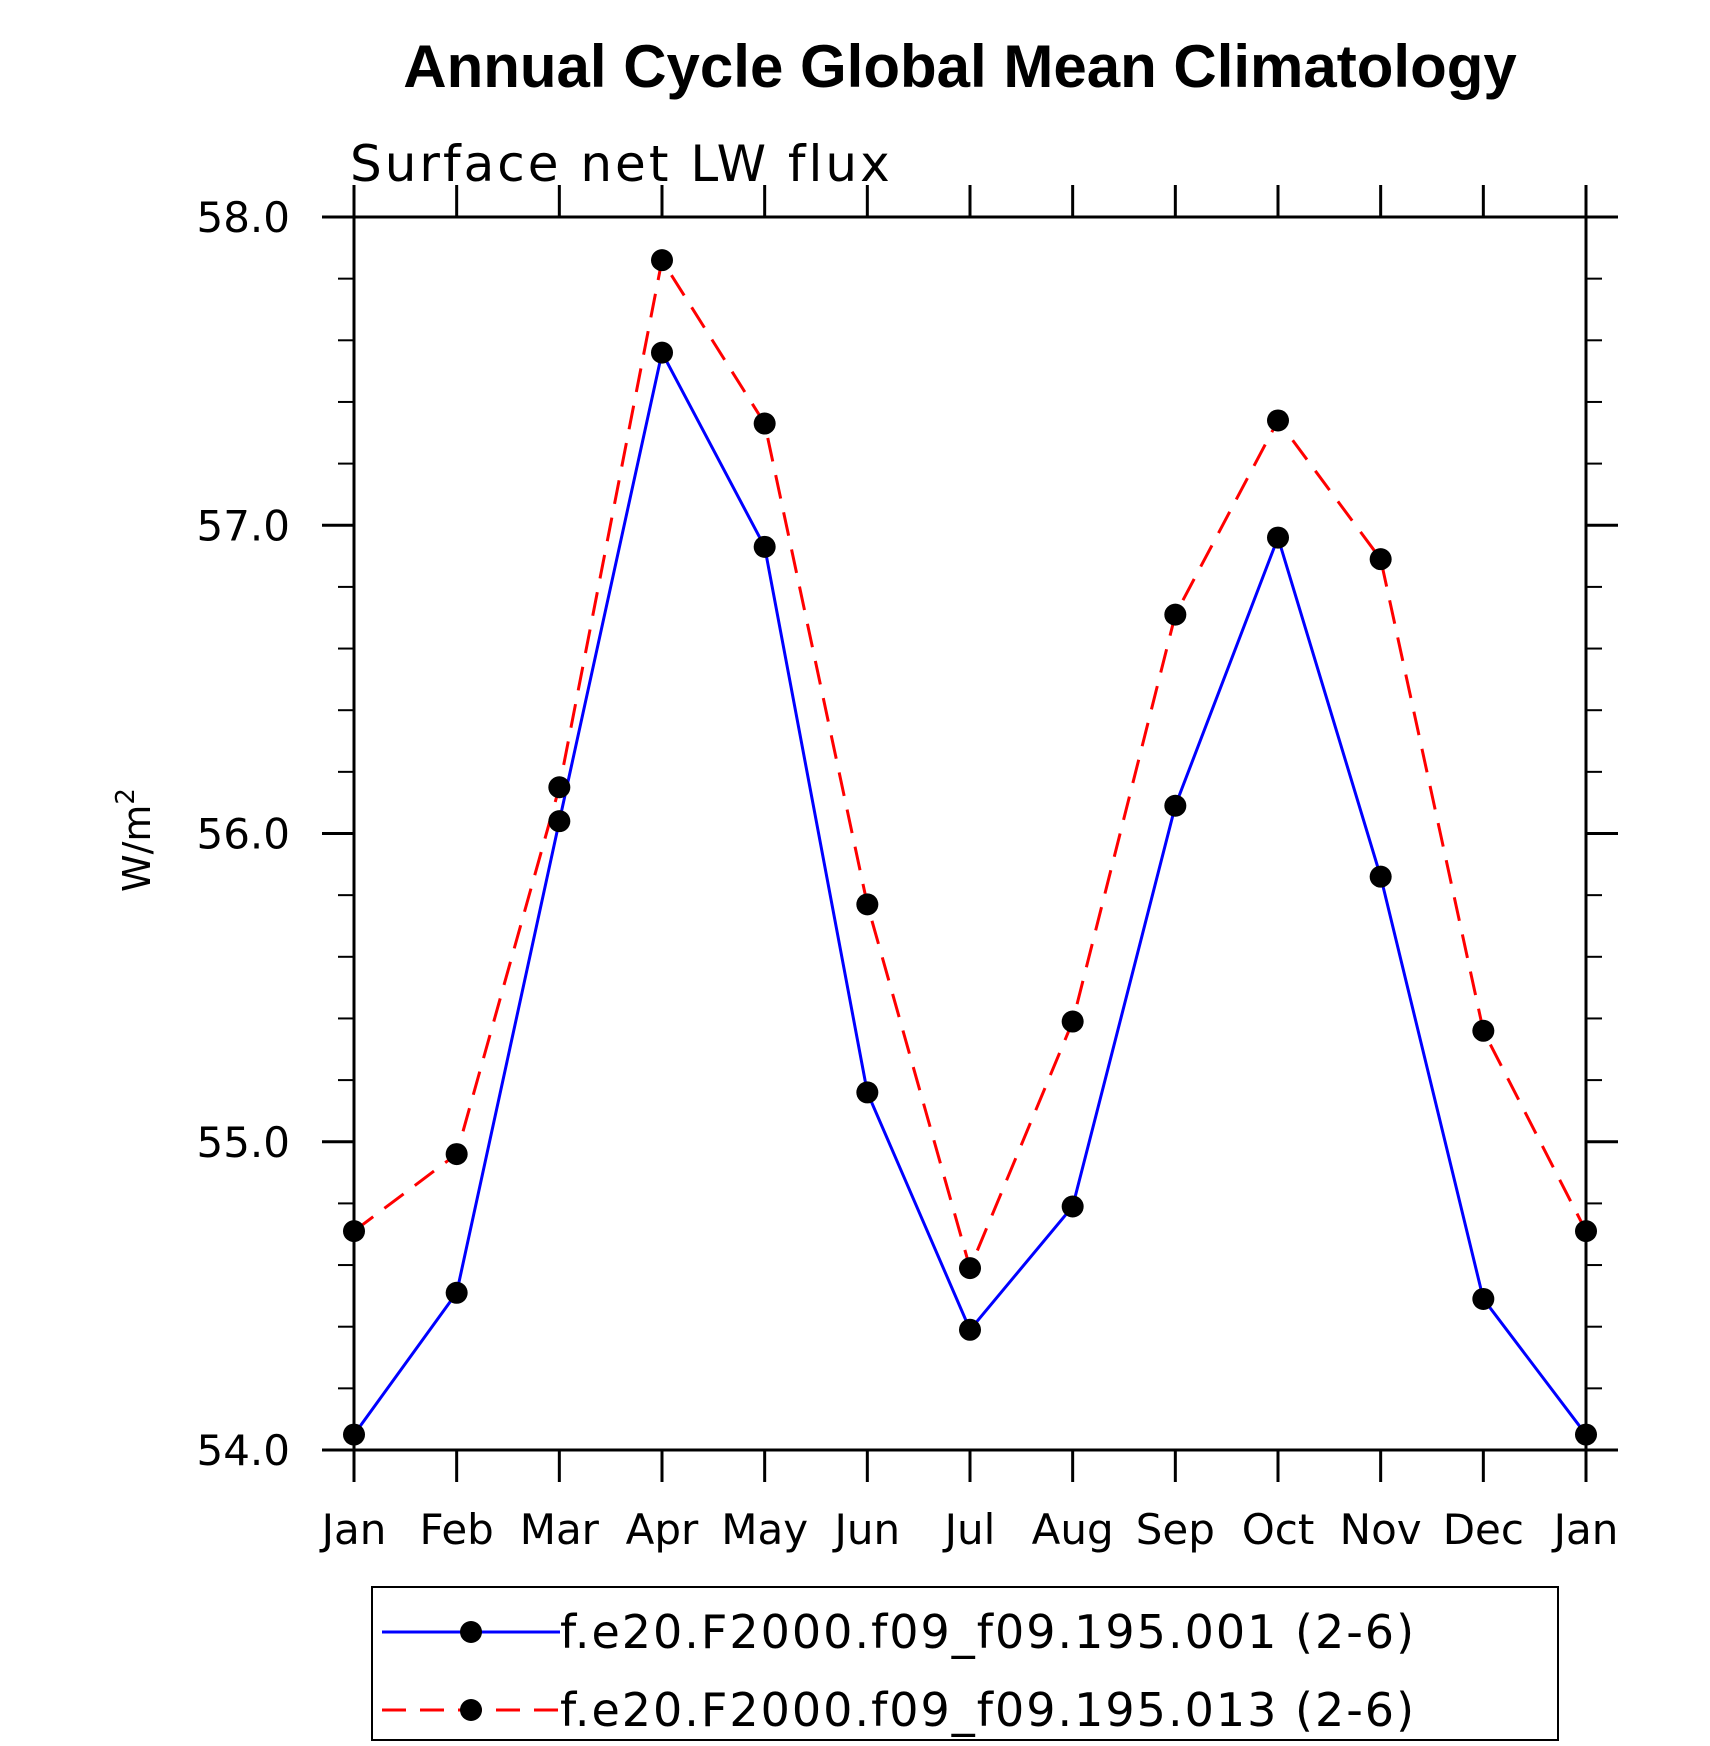 This screenshot has width=1710, height=1746. Describe the element at coordinates (621, 164) in the screenshot. I see `chart-subtitle: Surface net LW flux` at that location.